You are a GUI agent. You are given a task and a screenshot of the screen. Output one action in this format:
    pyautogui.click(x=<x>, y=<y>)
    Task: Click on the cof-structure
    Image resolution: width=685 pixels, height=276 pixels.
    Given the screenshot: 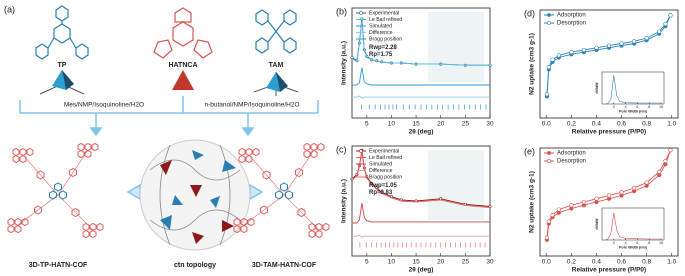 What is the action you would take?
    pyautogui.click(x=281, y=190)
    